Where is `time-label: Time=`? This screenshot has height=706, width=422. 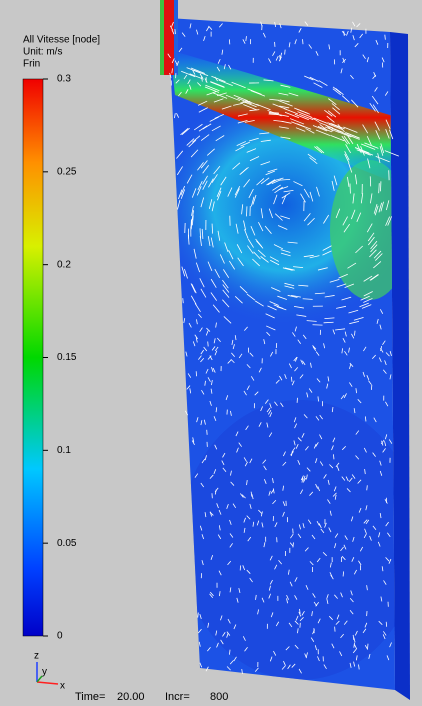
time-label: Time= is located at coordinates (90, 697).